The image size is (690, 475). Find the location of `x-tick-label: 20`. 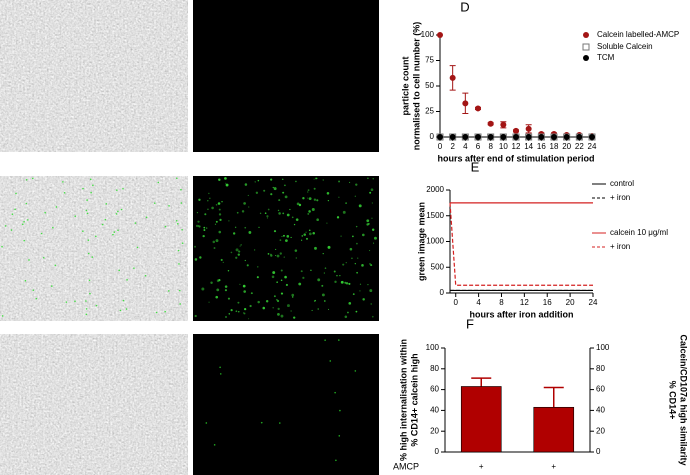

x-tick-label: 20 is located at coordinates (566, 146).